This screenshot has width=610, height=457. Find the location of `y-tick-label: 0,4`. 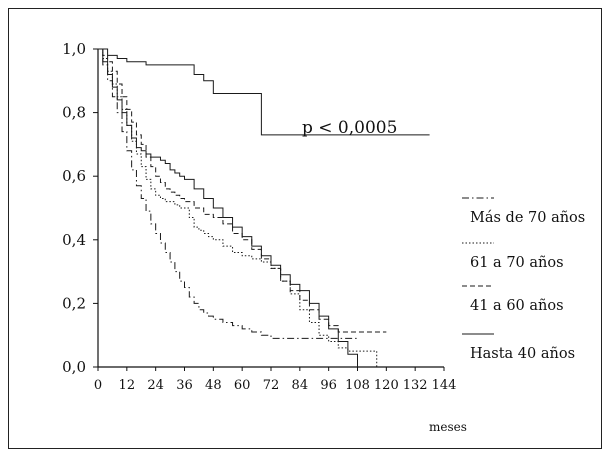

y-tick-label: 0,4 is located at coordinates (74, 240).